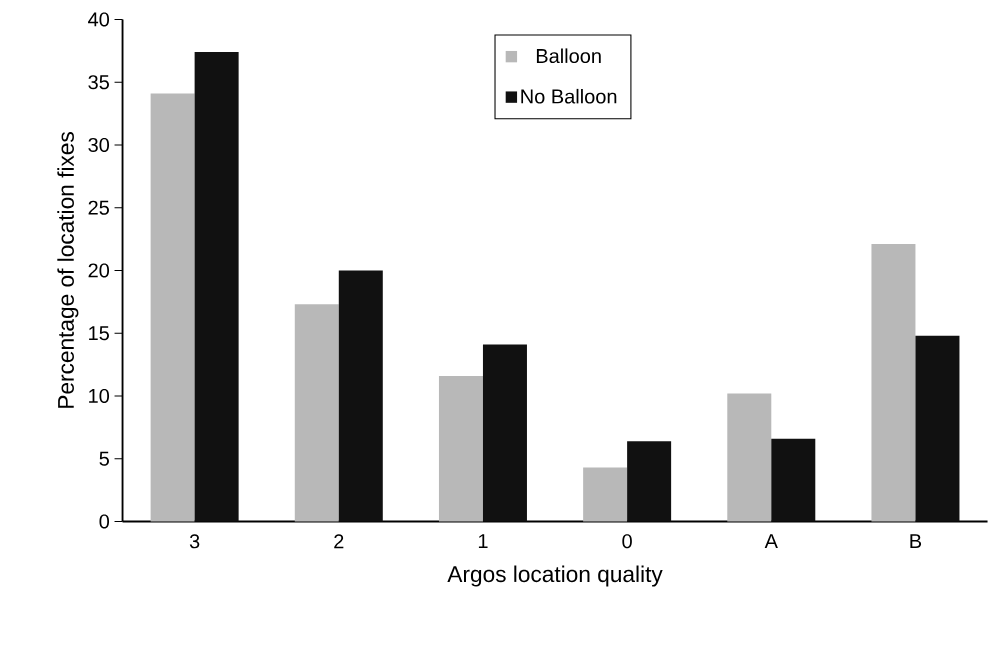 The width and height of the screenshot is (1006, 657). I want to click on y-tick-label: 5, so click(104, 458).